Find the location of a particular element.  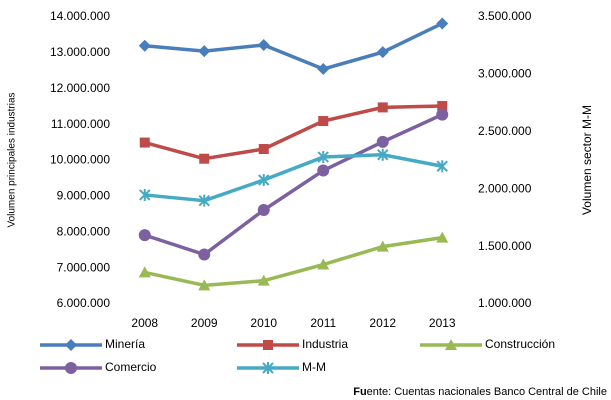

y-tick-label: 9.000.000 is located at coordinates (84, 196).